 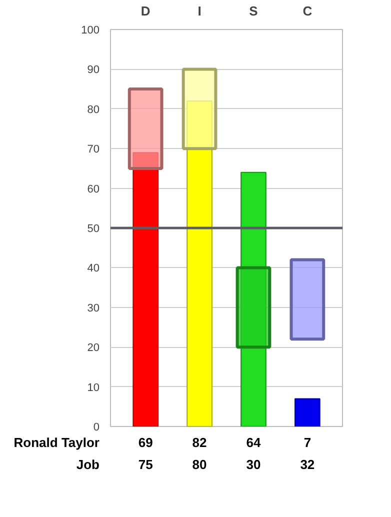 I want to click on data-label: 69, so click(x=145, y=442).